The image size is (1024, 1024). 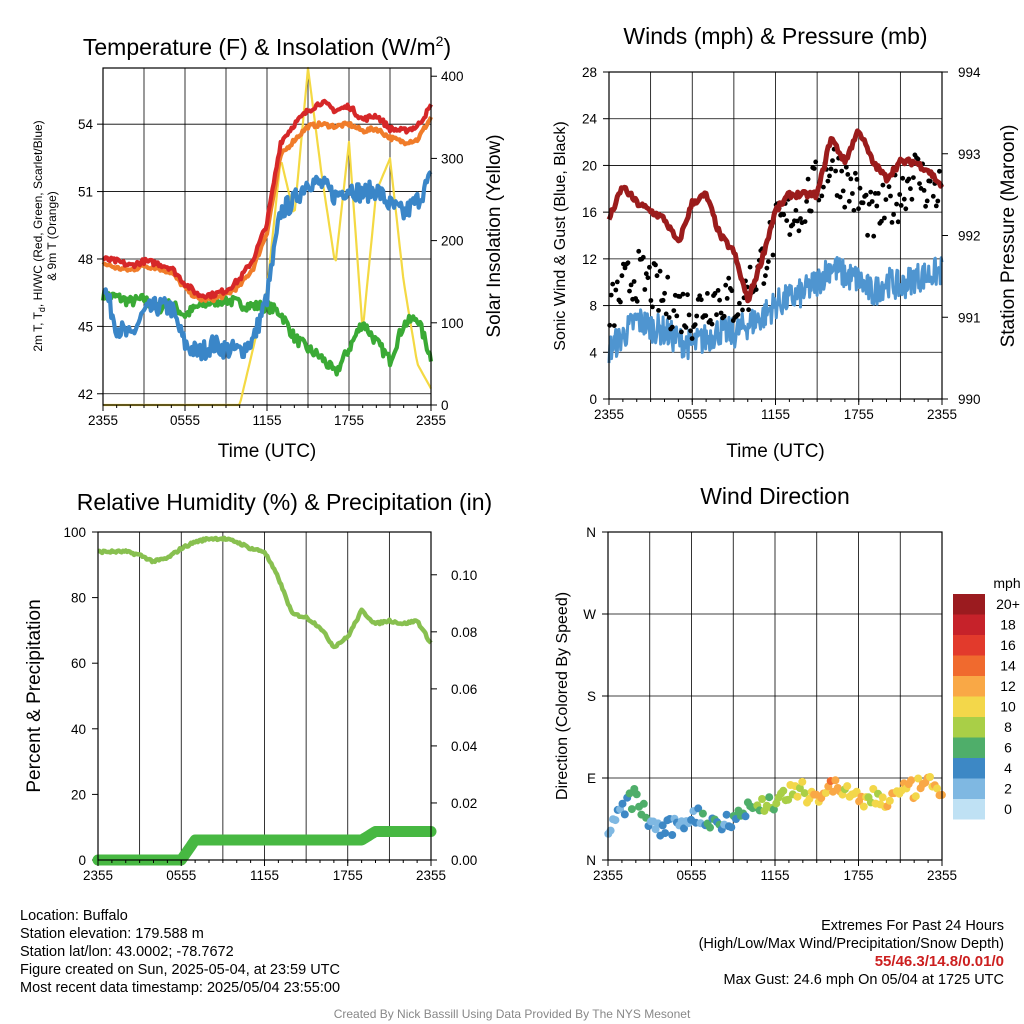 What do you see at coordinates (589, 72) in the screenshot?
I see `y-tick-label: 28` at bounding box center [589, 72].